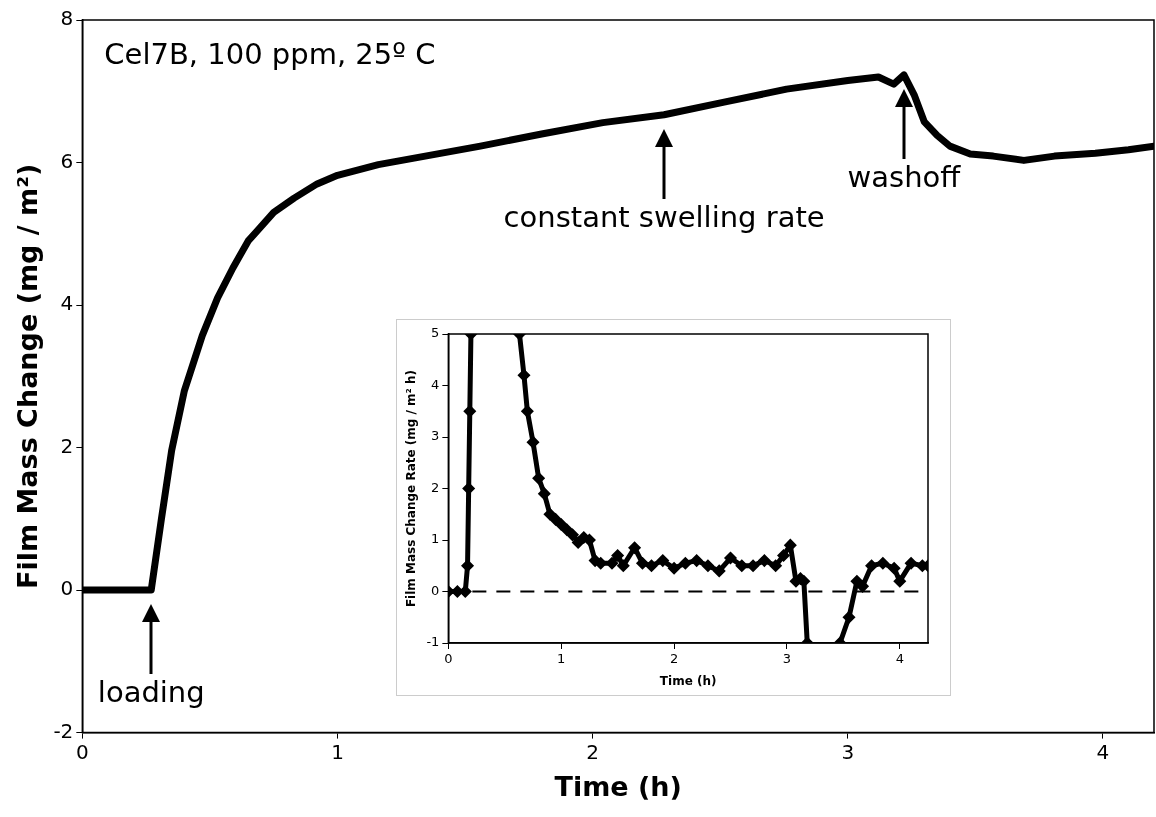 Image resolution: width=1156 pixels, height=817 pixels. I want to click on annotation: Cel7B, 100 ppm, 25º C, so click(270, 54).